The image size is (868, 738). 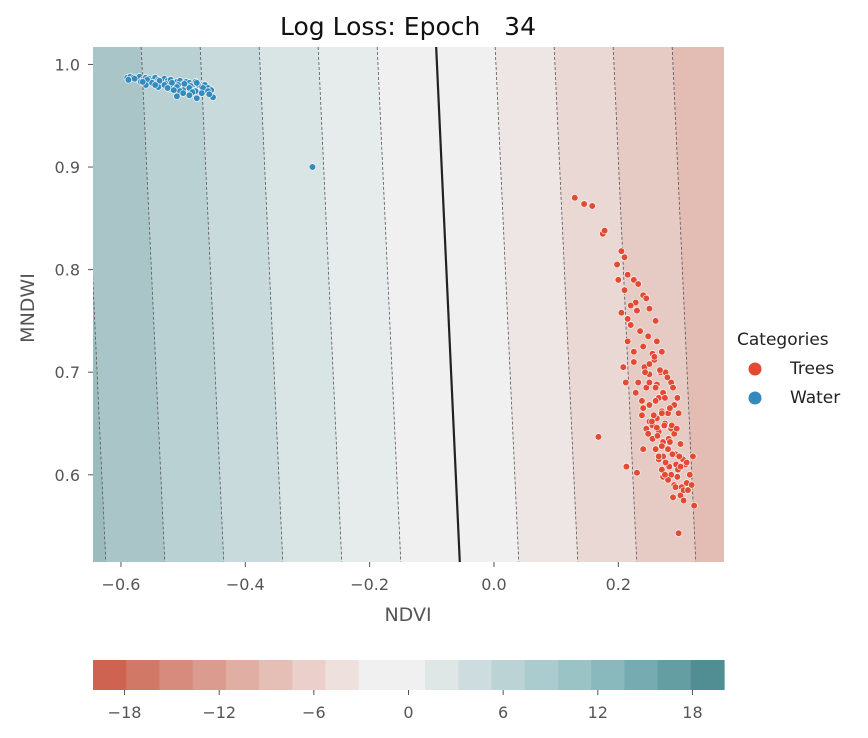 I want to click on legend: Categories Trees Water, so click(x=788, y=369).